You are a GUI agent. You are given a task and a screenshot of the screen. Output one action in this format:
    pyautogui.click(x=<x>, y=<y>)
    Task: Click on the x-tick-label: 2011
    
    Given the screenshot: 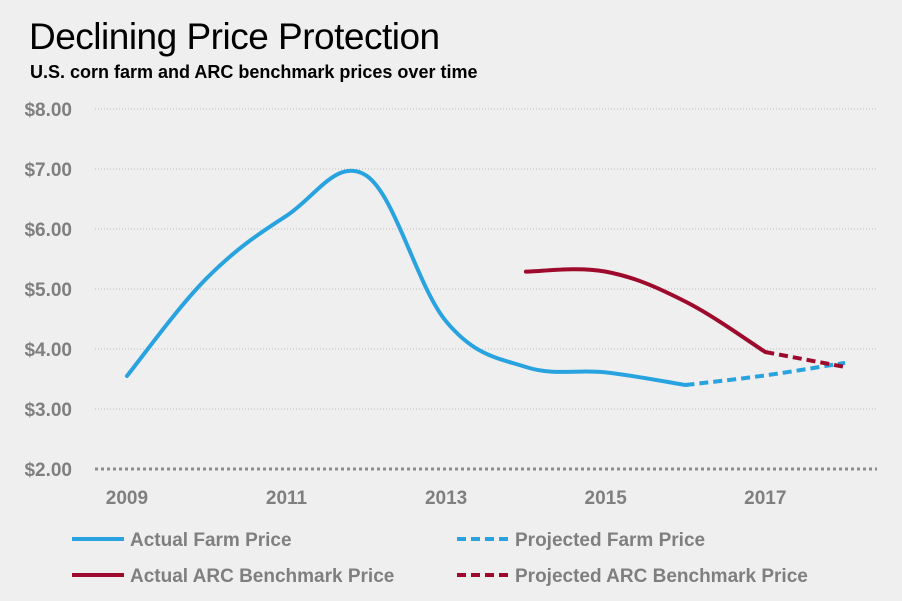 What is the action you would take?
    pyautogui.click(x=287, y=498)
    